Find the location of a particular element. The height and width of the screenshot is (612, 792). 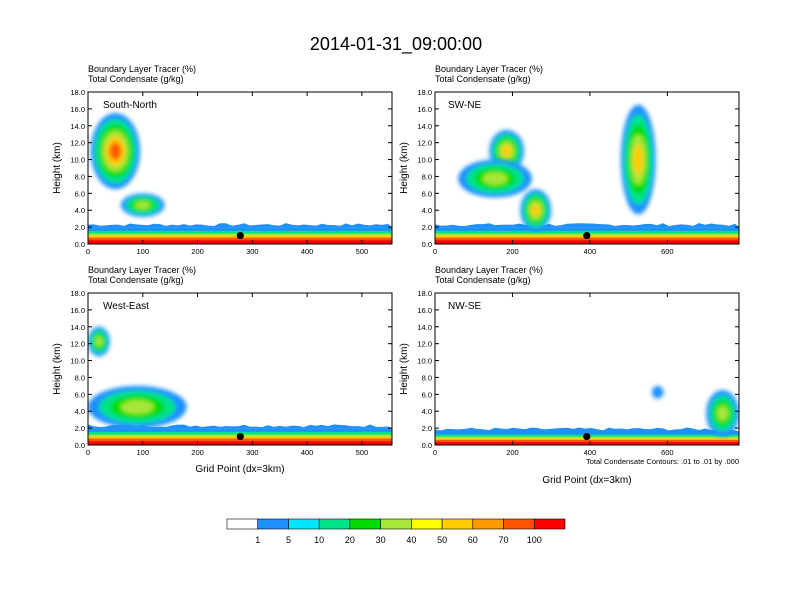

x-axis-label: Grid Point (dx=3km) is located at coordinates (586, 480).